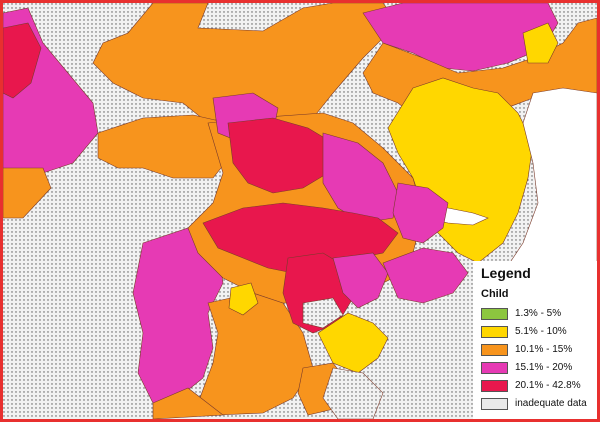 This screenshot has height=422, width=600. Describe the element at coordinates (506, 273) in the screenshot. I see `legend-title: Legend` at that location.